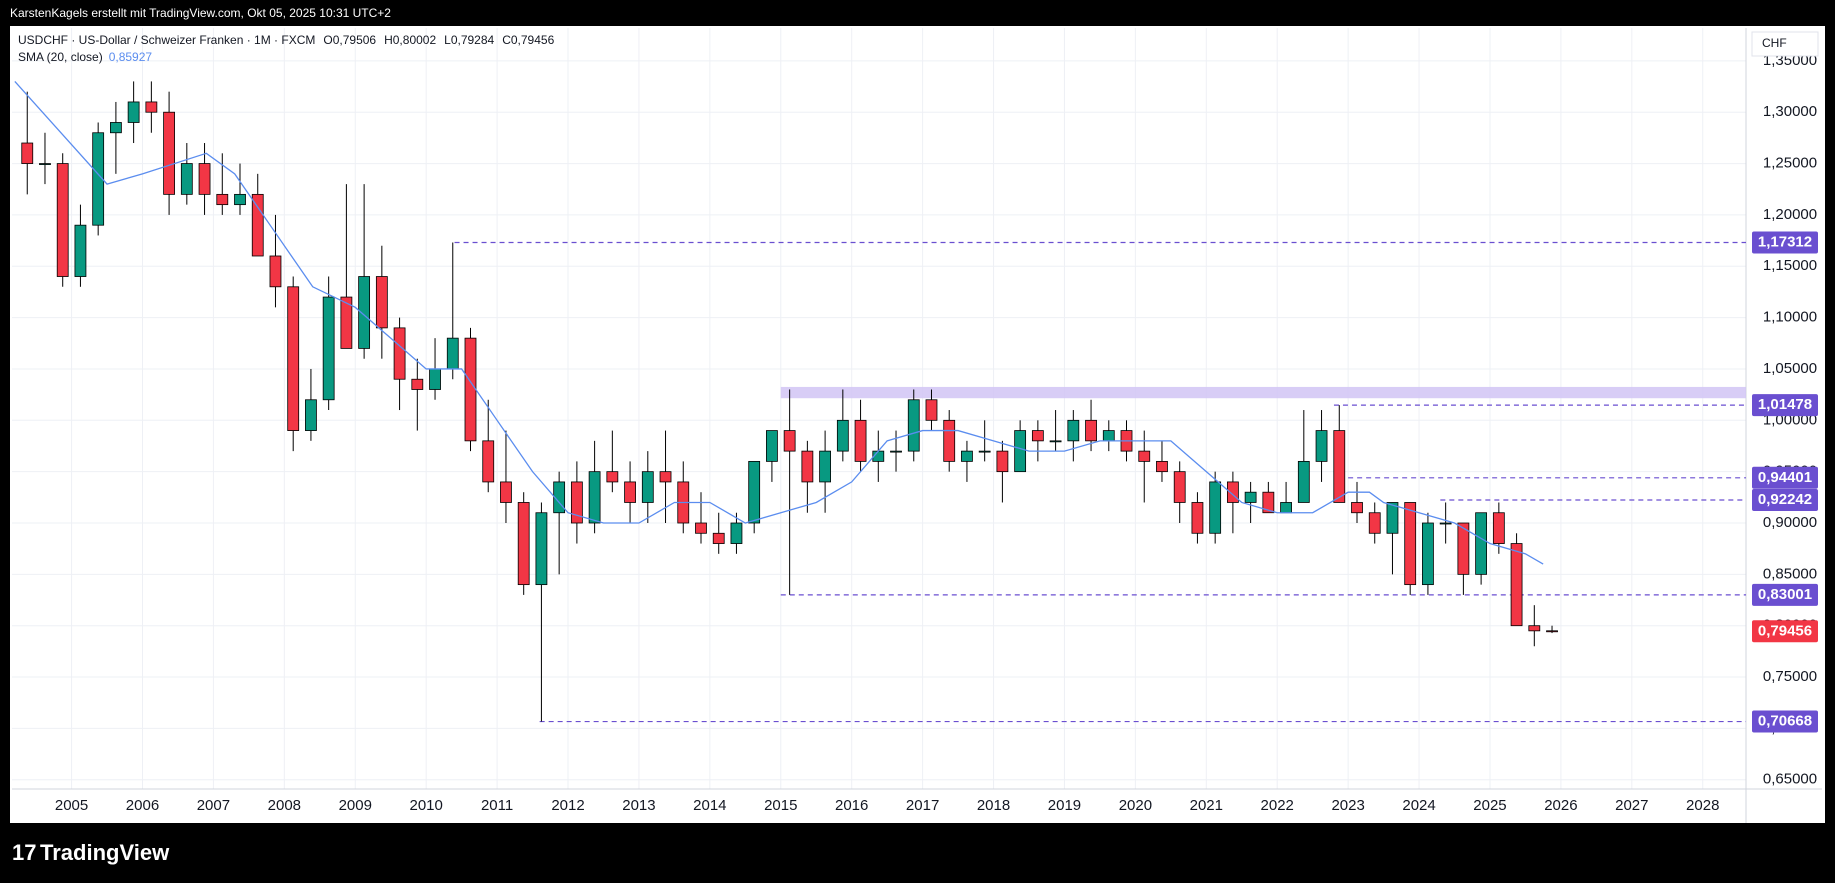  Describe the element at coordinates (105, 852) in the screenshot. I see `footer-logo: TradingView` at that location.